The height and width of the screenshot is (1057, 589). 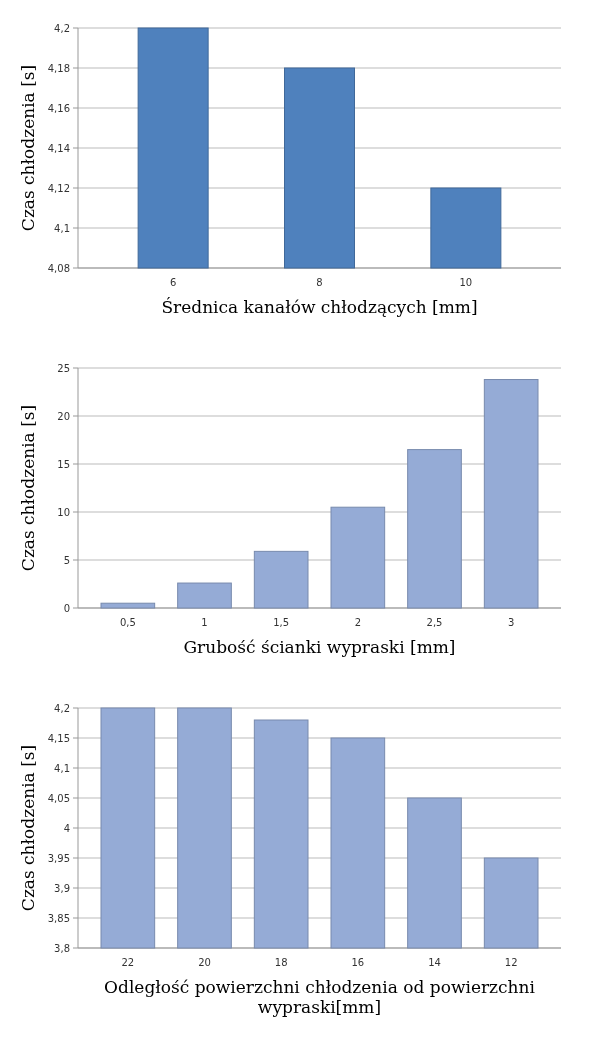 What do you see at coordinates (63, 464) in the screenshot?
I see `y-tick-label: 15` at bounding box center [63, 464].